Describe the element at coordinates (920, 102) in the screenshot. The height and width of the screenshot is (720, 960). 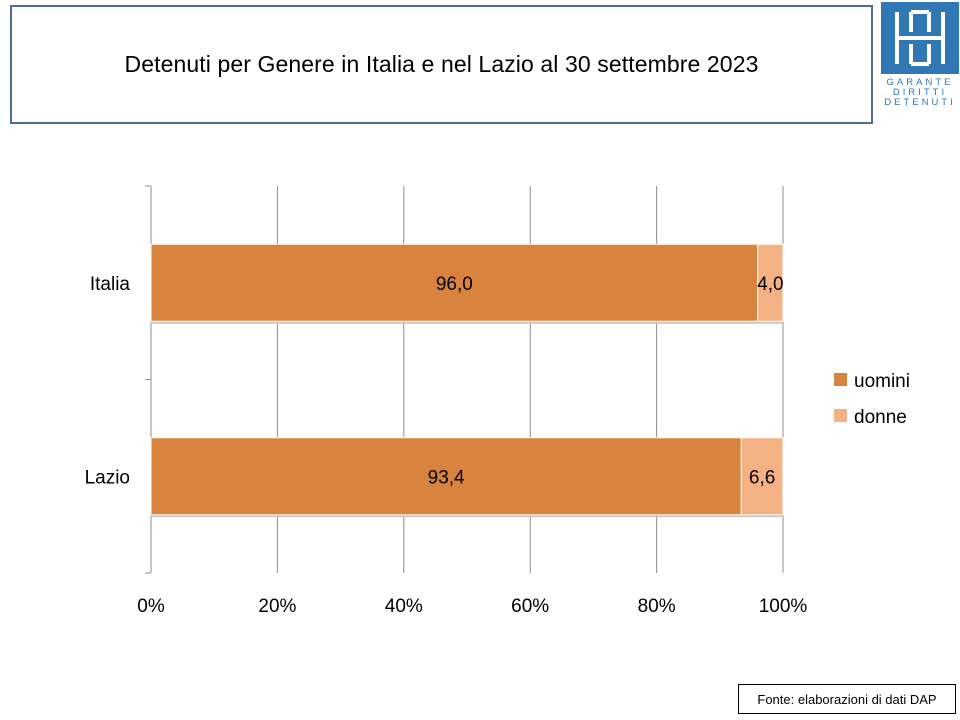
I see `logo-line-3: DETENUTI` at that location.